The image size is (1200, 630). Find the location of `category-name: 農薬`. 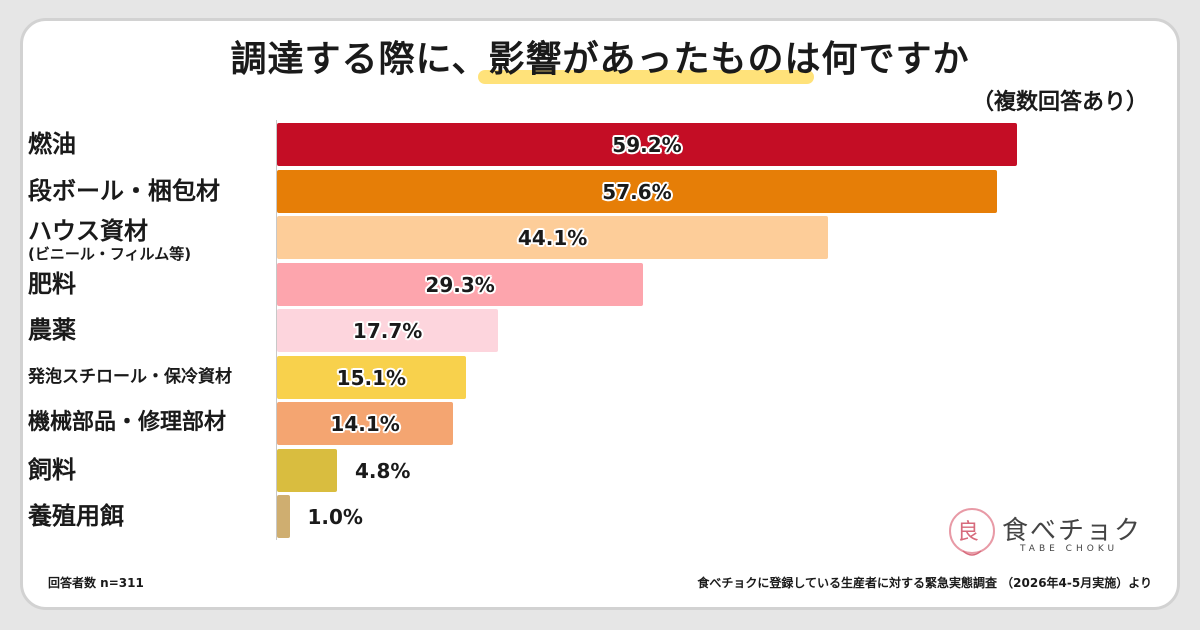

category-name: 農薬 is located at coordinates (52, 330).